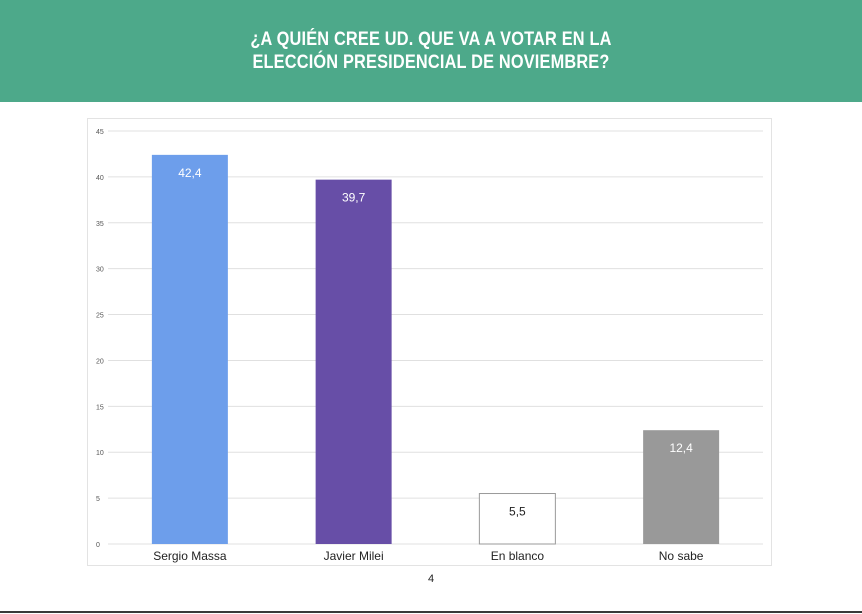  What do you see at coordinates (431, 612) in the screenshot?
I see `footer-rule` at bounding box center [431, 612].